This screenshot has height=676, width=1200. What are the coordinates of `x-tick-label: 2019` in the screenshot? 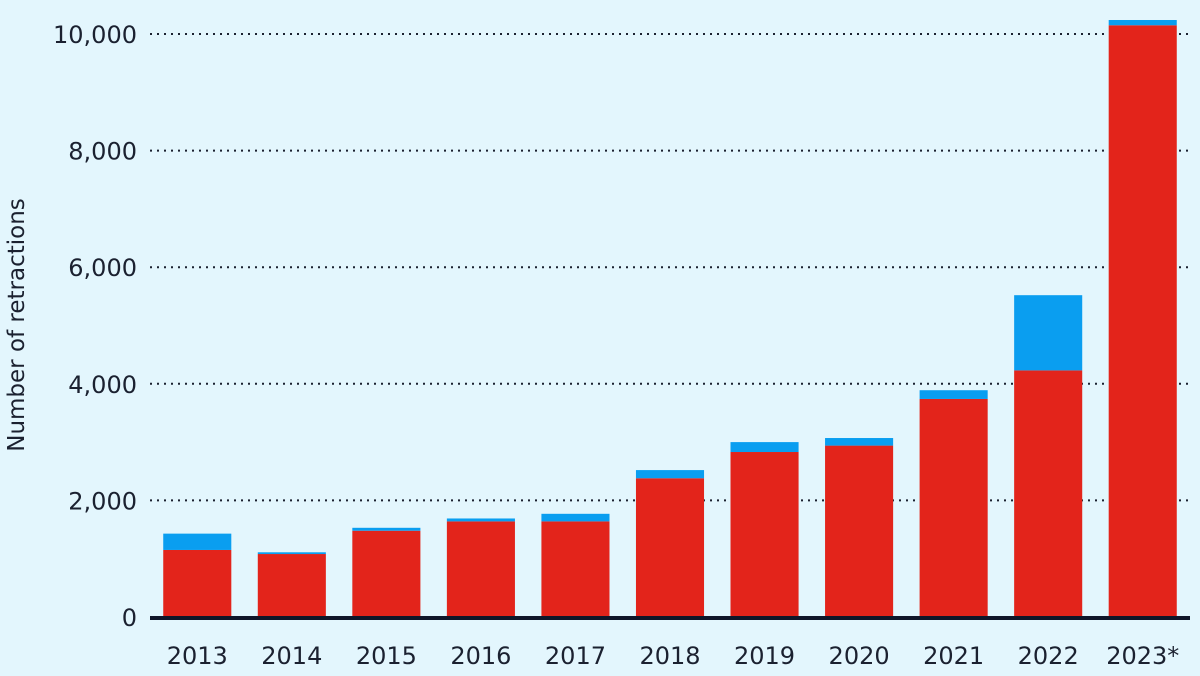 It's located at (764, 656).